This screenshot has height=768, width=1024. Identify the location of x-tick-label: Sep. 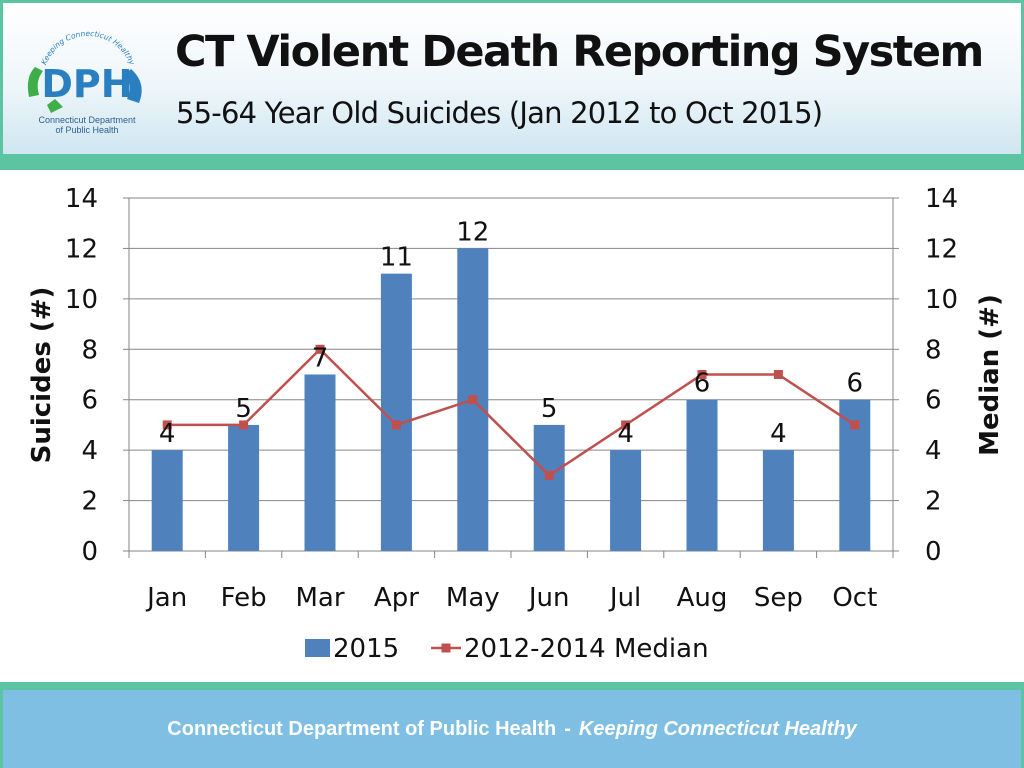
(778, 598).